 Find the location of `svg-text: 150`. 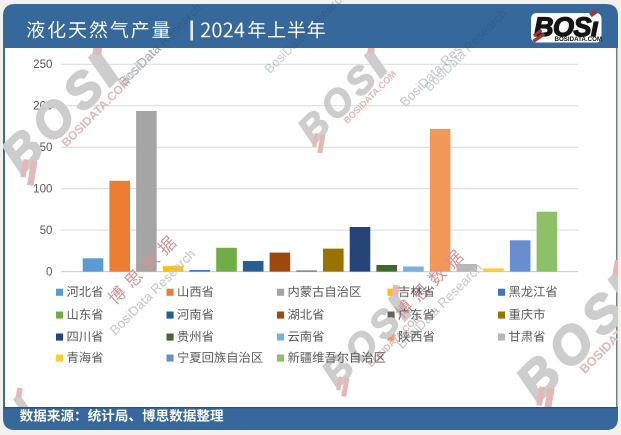

svg-text: 150 is located at coordinates (42, 147).